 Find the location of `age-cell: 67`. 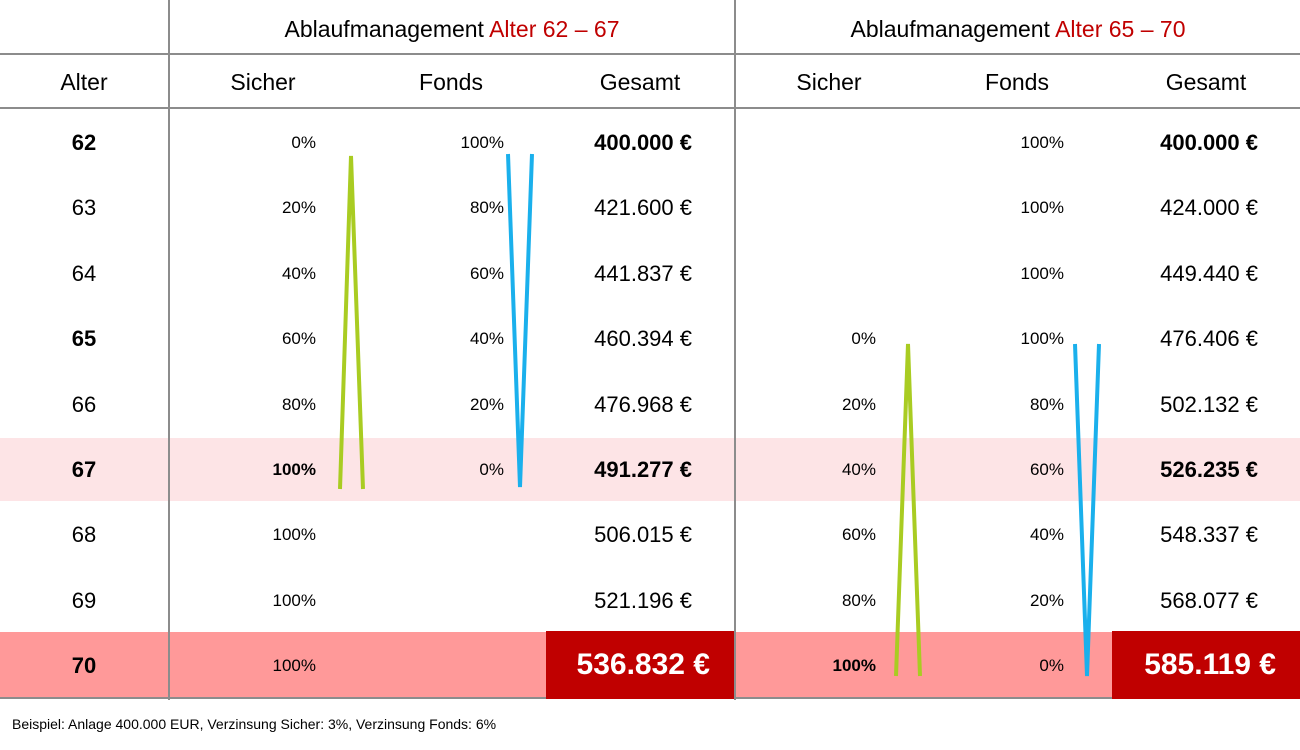

age-cell: 67 is located at coordinates (84, 469).